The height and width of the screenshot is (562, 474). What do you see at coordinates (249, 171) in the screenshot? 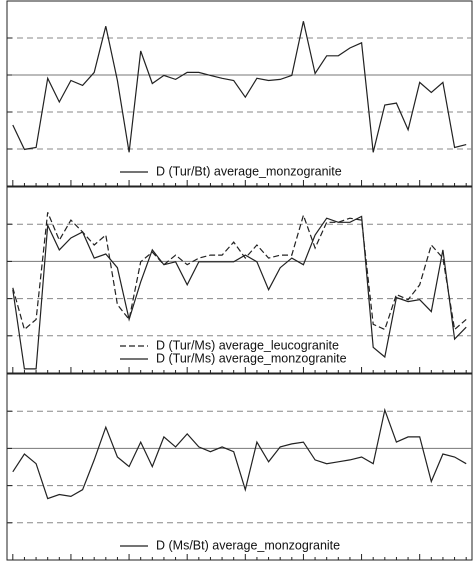
I see `legend-label: D (Tur/Bt) average_monzogranite` at bounding box center [249, 171].